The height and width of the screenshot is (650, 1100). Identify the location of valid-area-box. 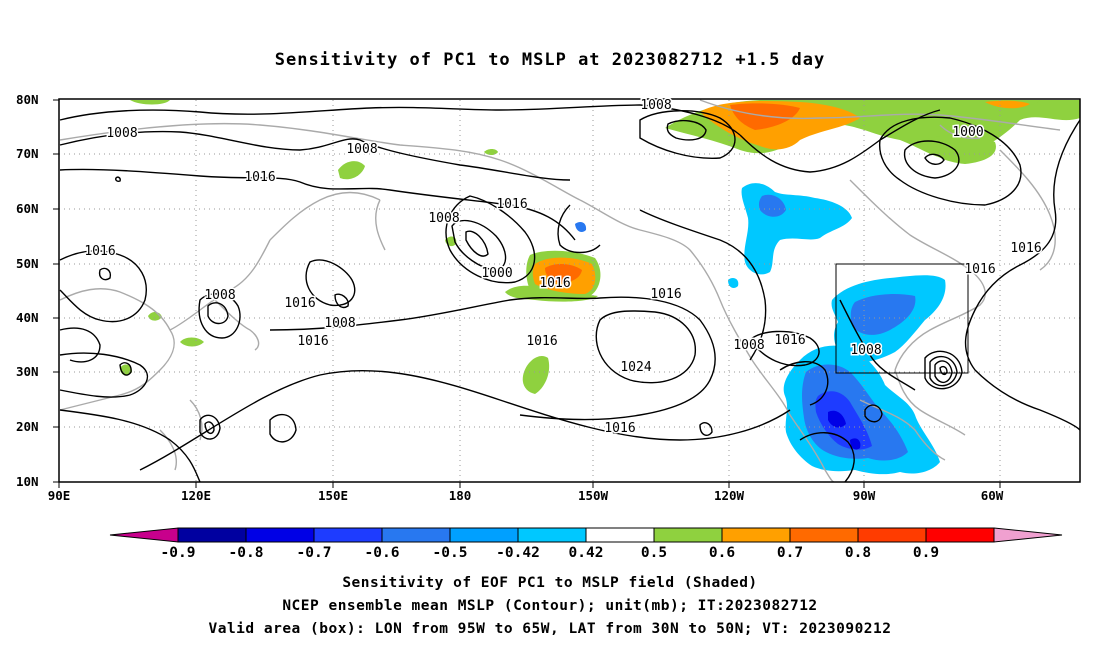
(902, 318).